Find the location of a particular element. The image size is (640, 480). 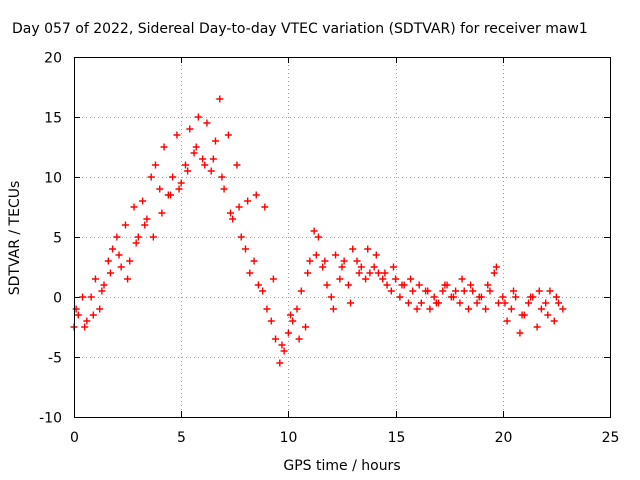

y-tick-label: -5 is located at coordinates (55, 359).